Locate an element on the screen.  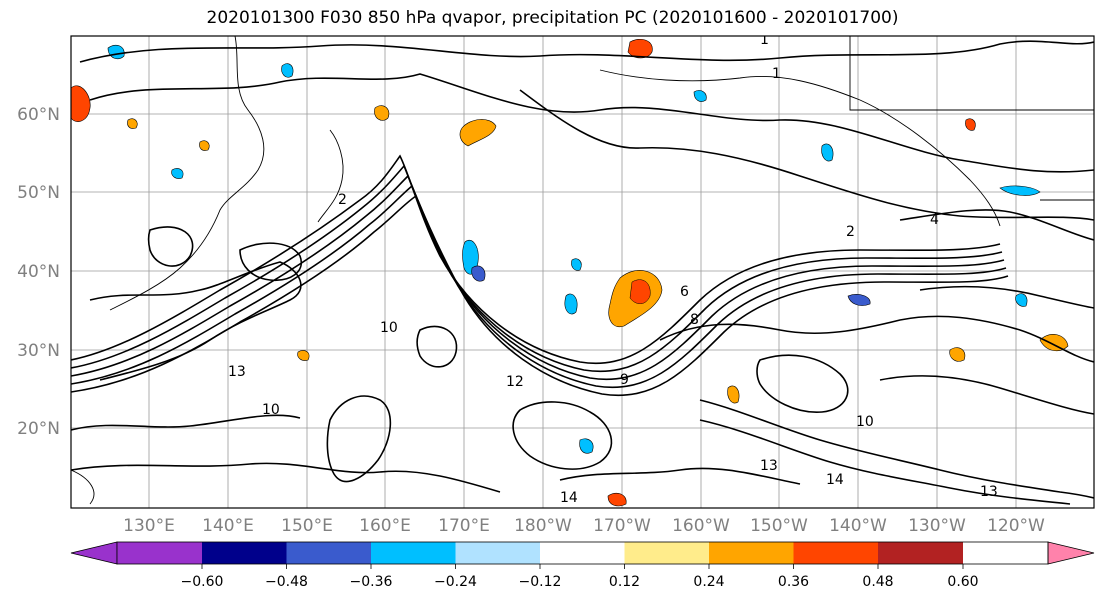
lat-label: 30°N is located at coordinates (38, 351).